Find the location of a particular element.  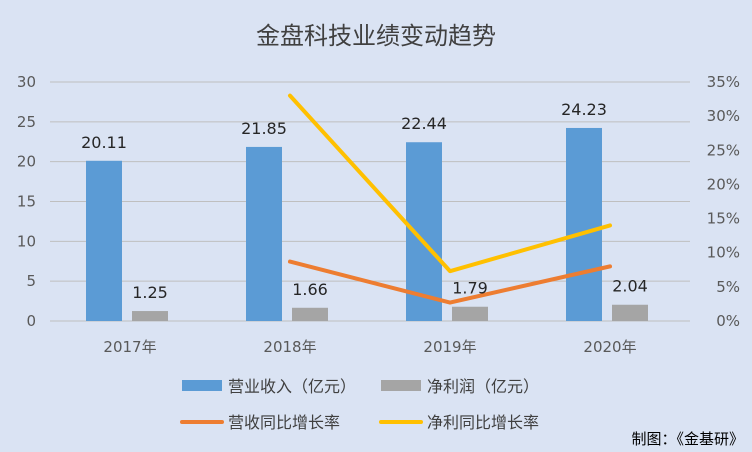

y-left-tick-label: 15 is located at coordinates (26, 202).